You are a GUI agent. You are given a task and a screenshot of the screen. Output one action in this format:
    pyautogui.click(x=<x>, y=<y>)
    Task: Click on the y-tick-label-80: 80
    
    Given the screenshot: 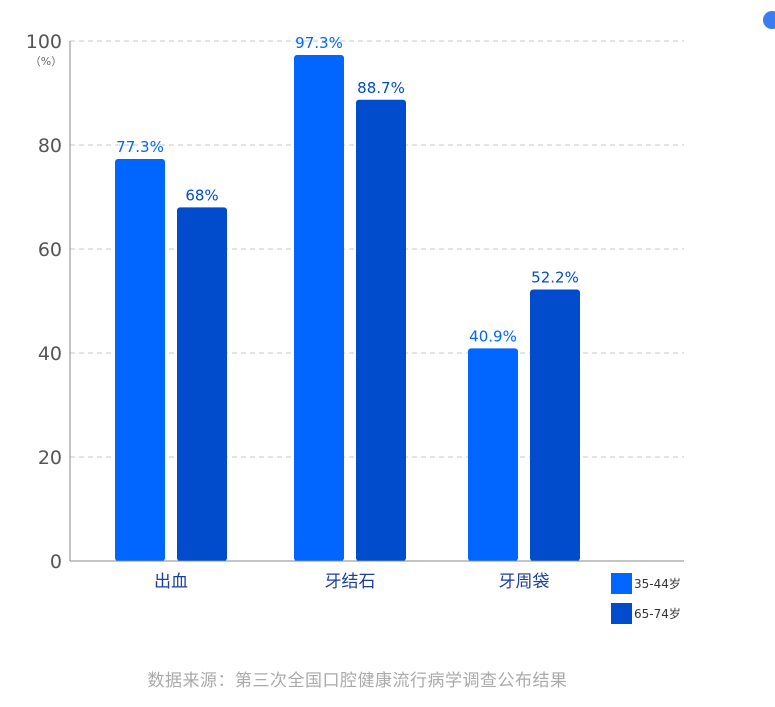 What is the action you would take?
    pyautogui.click(x=50, y=146)
    